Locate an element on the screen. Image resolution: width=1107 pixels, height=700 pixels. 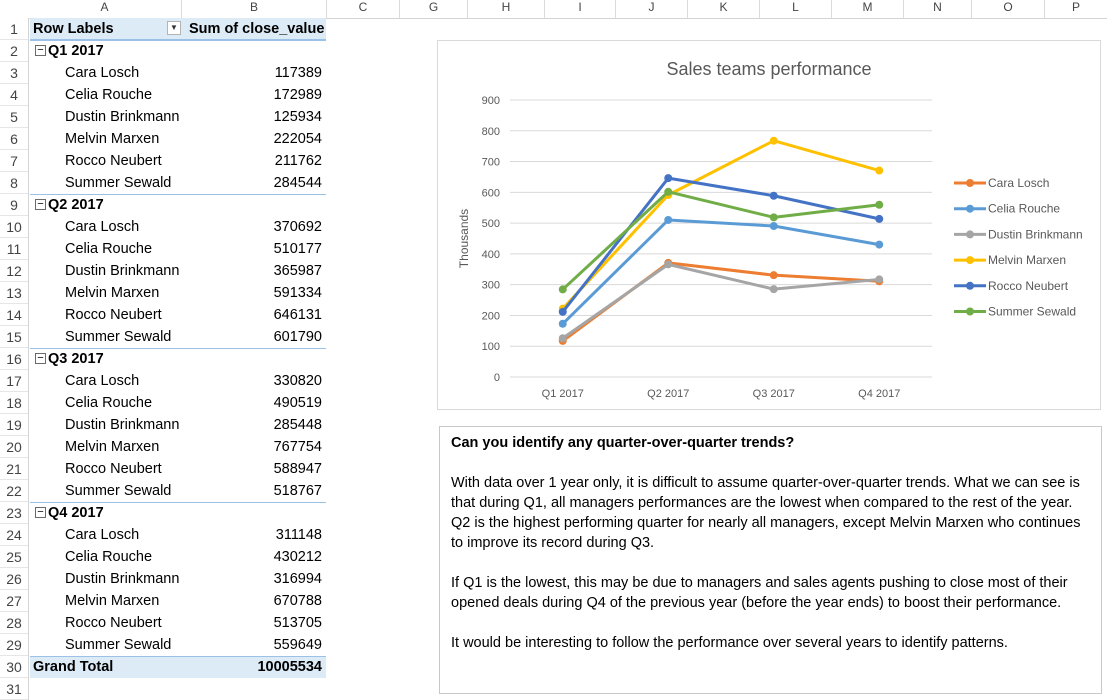
pivot-row-value: 370692 is located at coordinates (297, 227).